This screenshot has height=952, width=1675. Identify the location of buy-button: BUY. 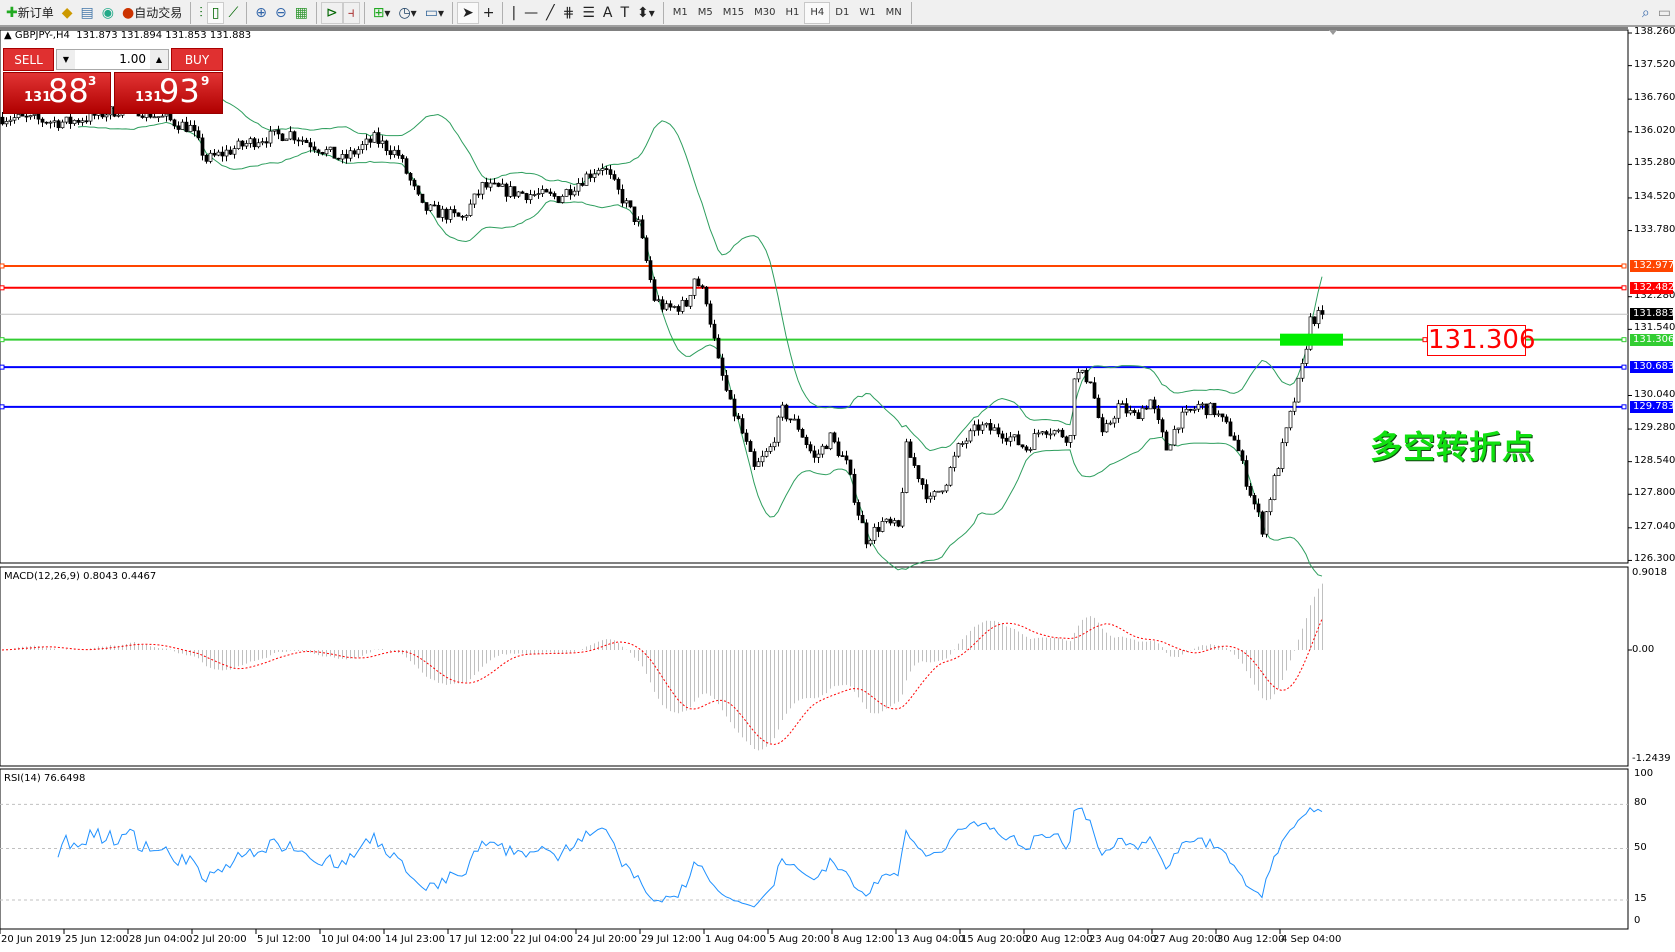
(197, 59).